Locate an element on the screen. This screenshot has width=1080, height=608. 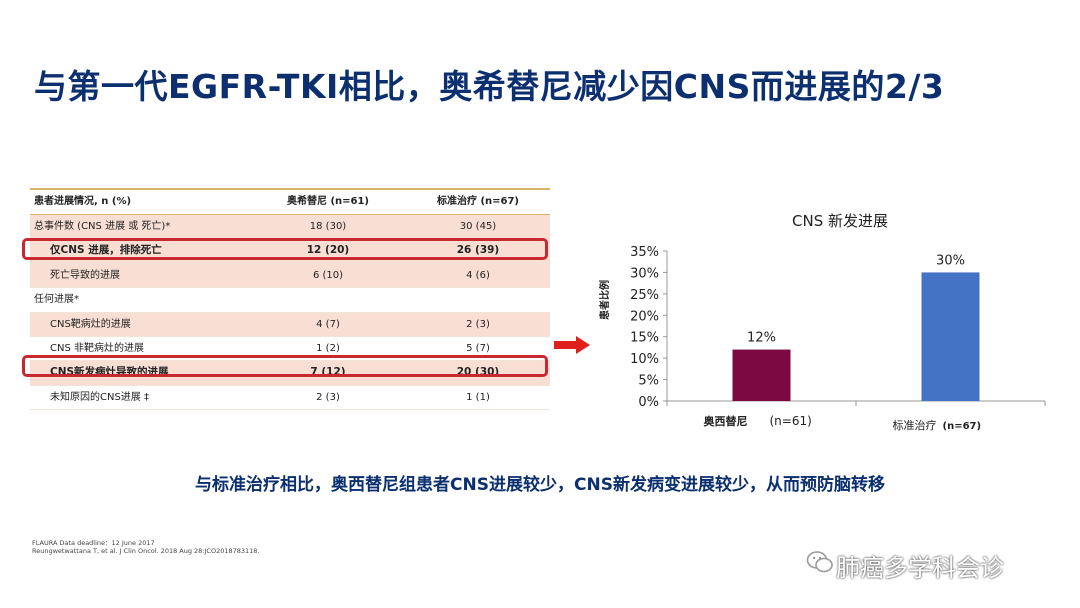
header-osimertinib: 奥希替尼 (n=61) is located at coordinates (328, 201).